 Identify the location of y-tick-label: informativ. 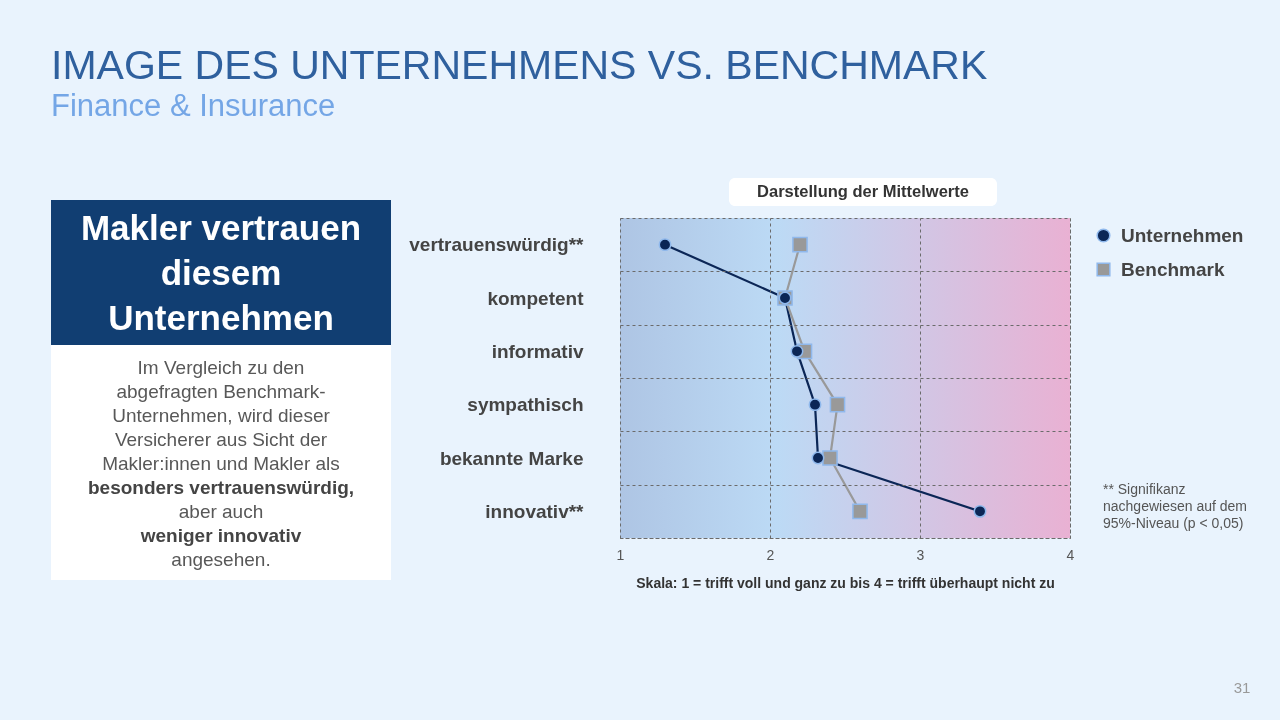
(537, 351).